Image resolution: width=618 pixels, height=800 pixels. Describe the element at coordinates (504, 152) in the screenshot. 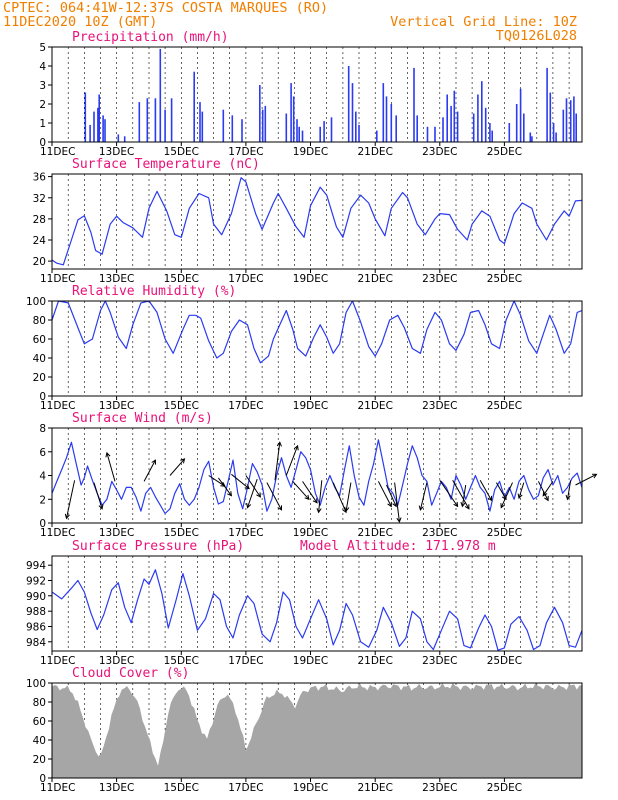

I see `precip-x-tick-label: 25DEC` at that location.